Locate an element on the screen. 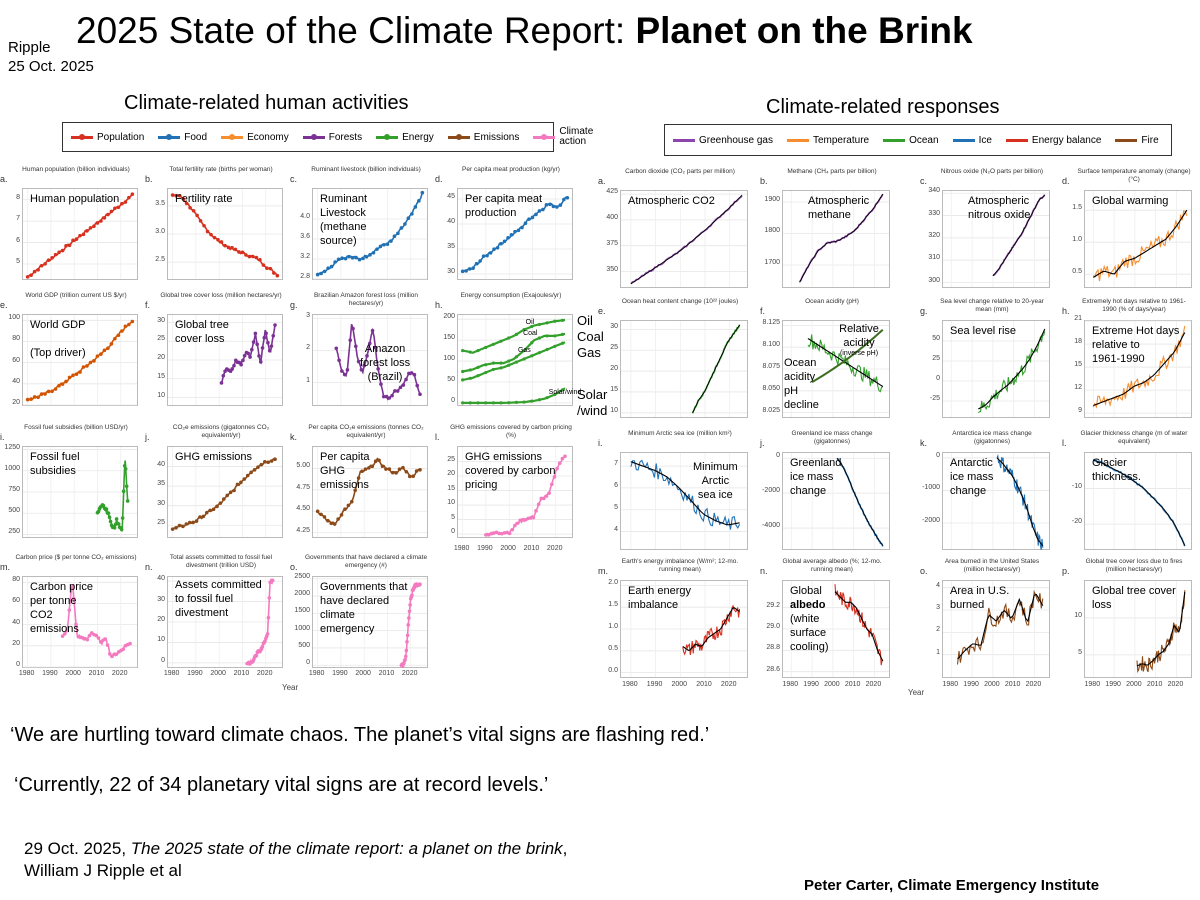 This screenshot has height=900, width=1200. citation-prefix: 29 Oct. 2025, is located at coordinates (77, 848).